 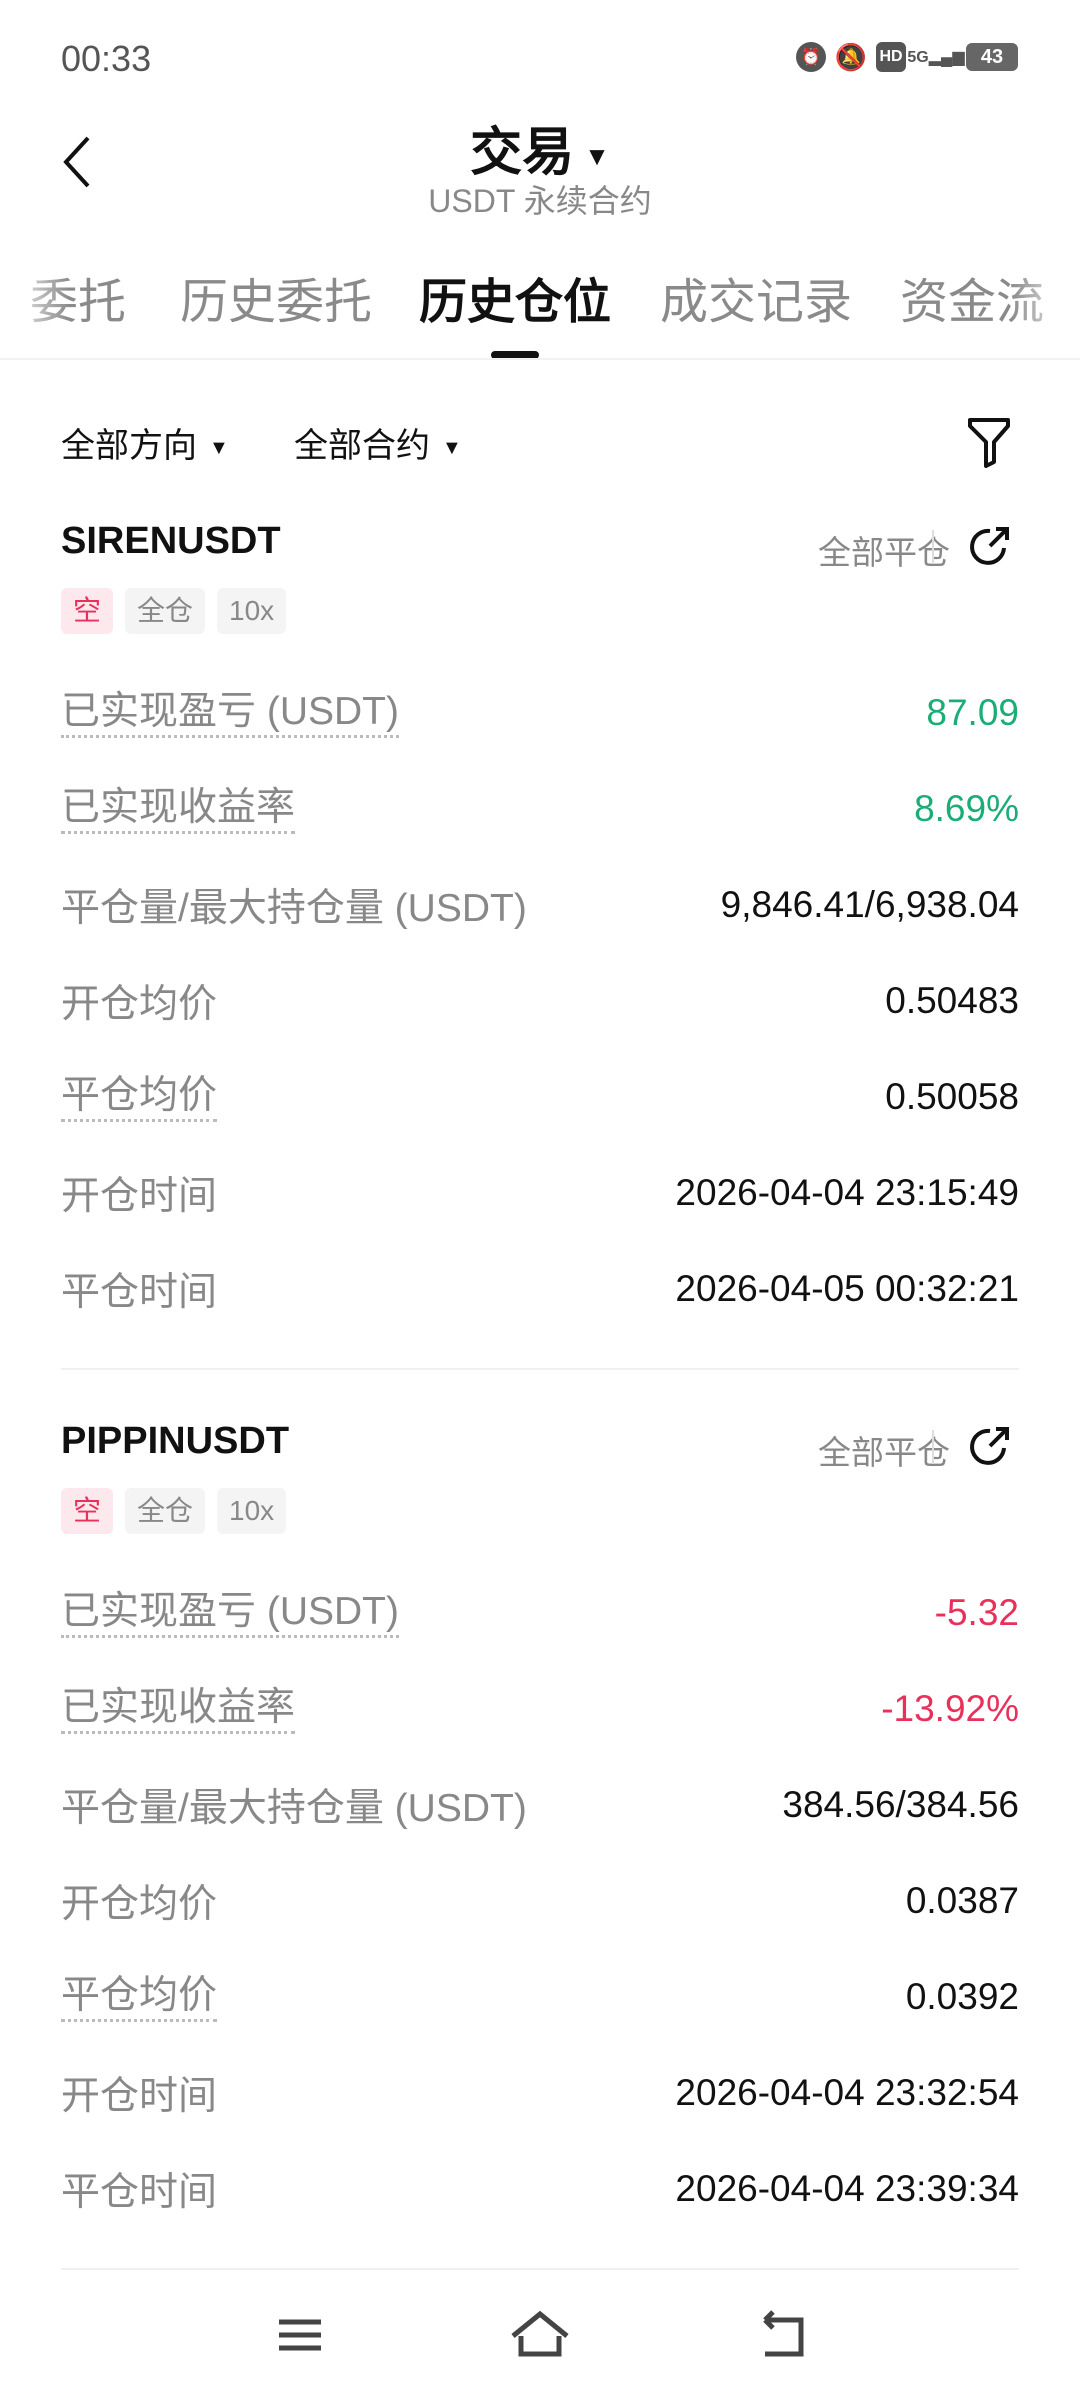 What do you see at coordinates (106, 58) in the screenshot?
I see `status-time: 00:33` at bounding box center [106, 58].